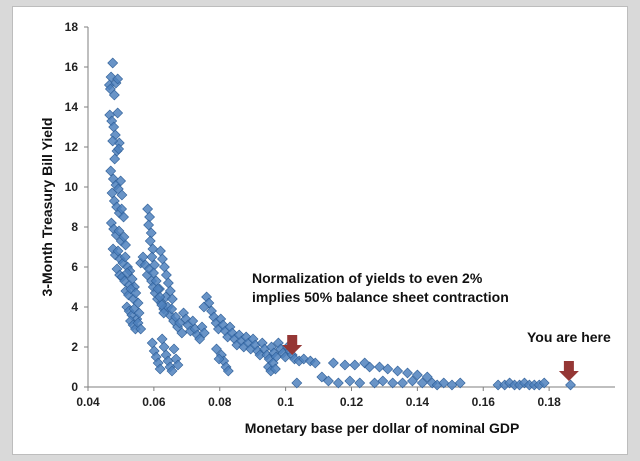  Describe the element at coordinates (568, 371) in the screenshot. I see `you-are-here-arrow` at that location.